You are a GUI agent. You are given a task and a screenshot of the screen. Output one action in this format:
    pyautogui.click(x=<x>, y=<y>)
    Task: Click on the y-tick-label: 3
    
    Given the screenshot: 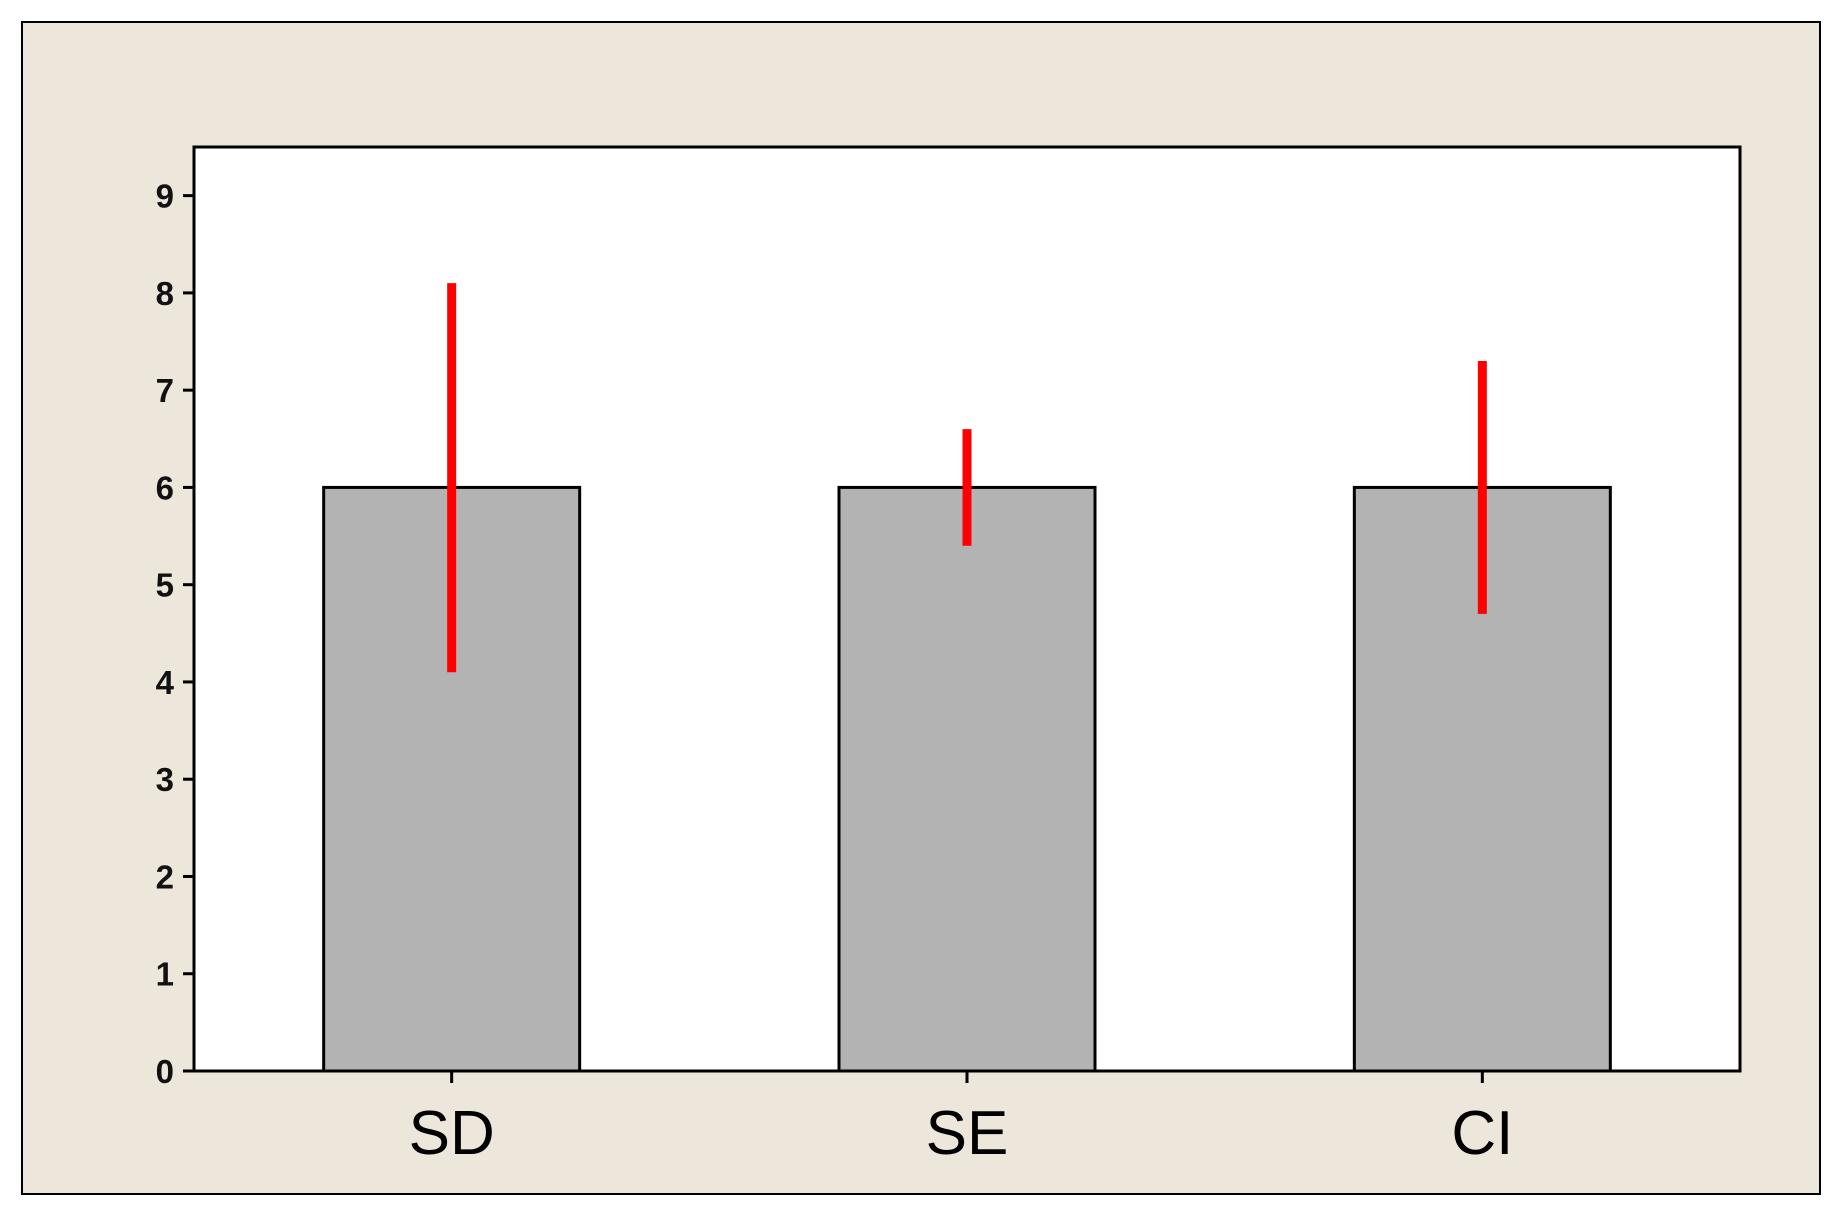 What is the action you would take?
    pyautogui.click(x=165, y=779)
    